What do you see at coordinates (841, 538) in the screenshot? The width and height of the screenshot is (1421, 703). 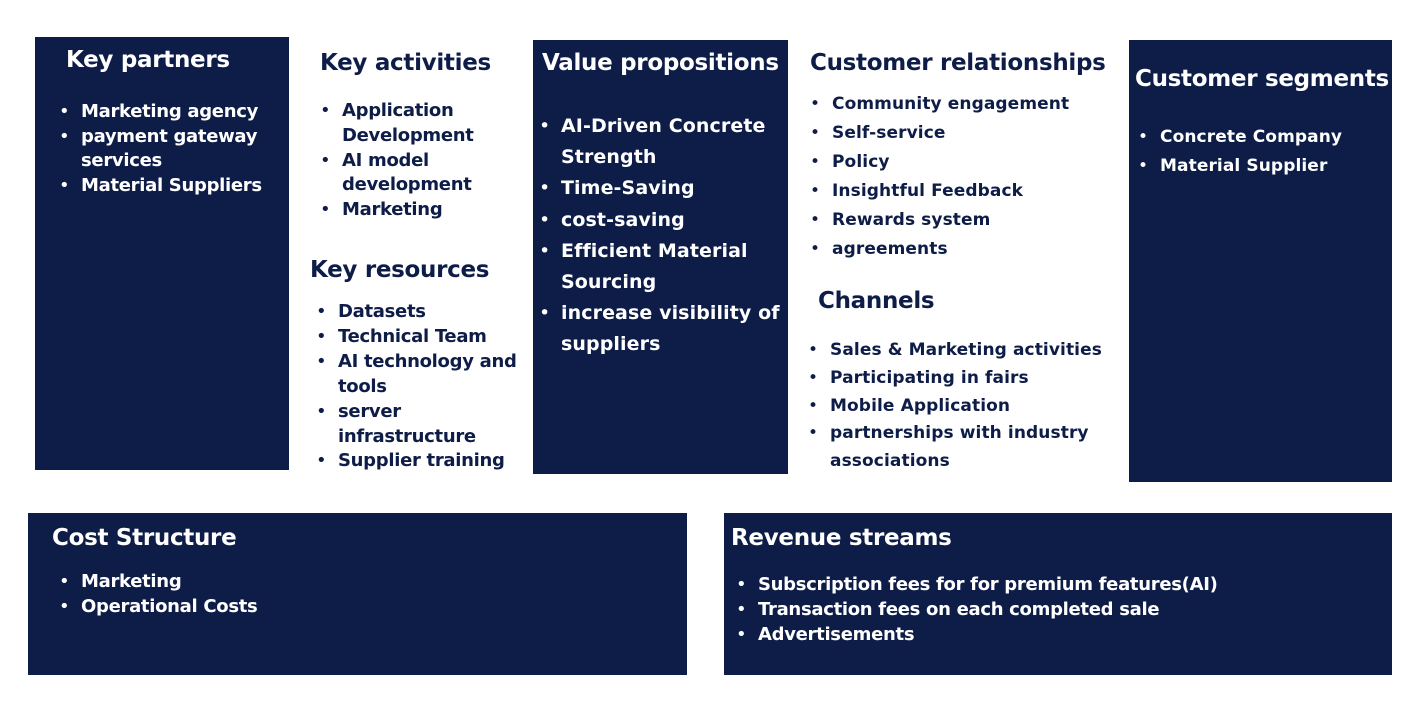 I see `revenue-streams-title: Revenue streams` at bounding box center [841, 538].